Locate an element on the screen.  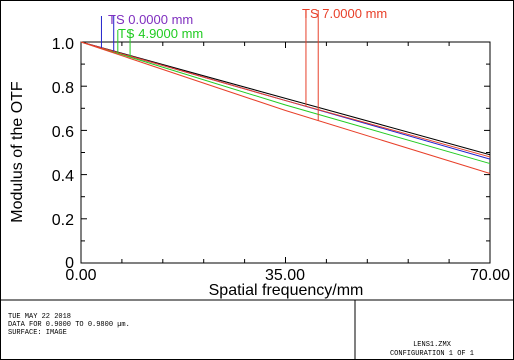
y-tick-label: 0.2 is located at coordinates (63, 220).